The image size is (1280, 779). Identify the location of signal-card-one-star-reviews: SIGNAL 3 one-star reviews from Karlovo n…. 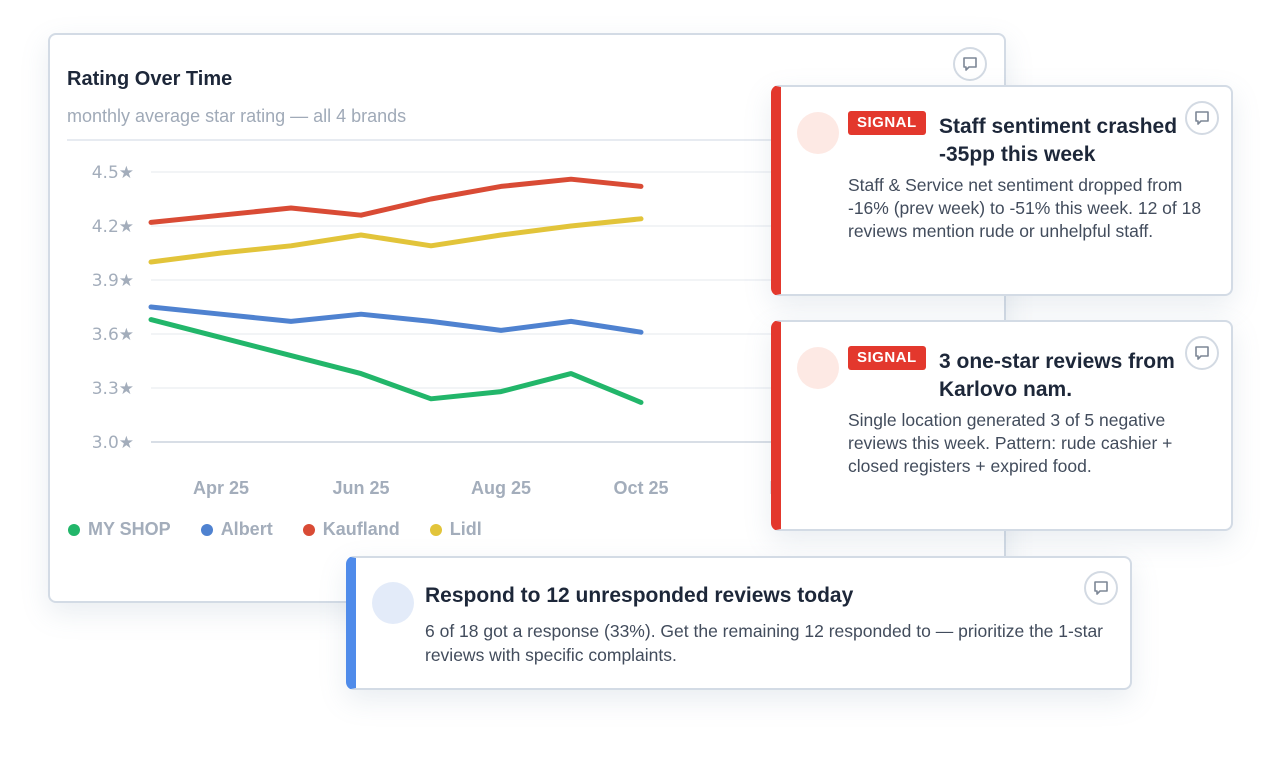
(1002, 425).